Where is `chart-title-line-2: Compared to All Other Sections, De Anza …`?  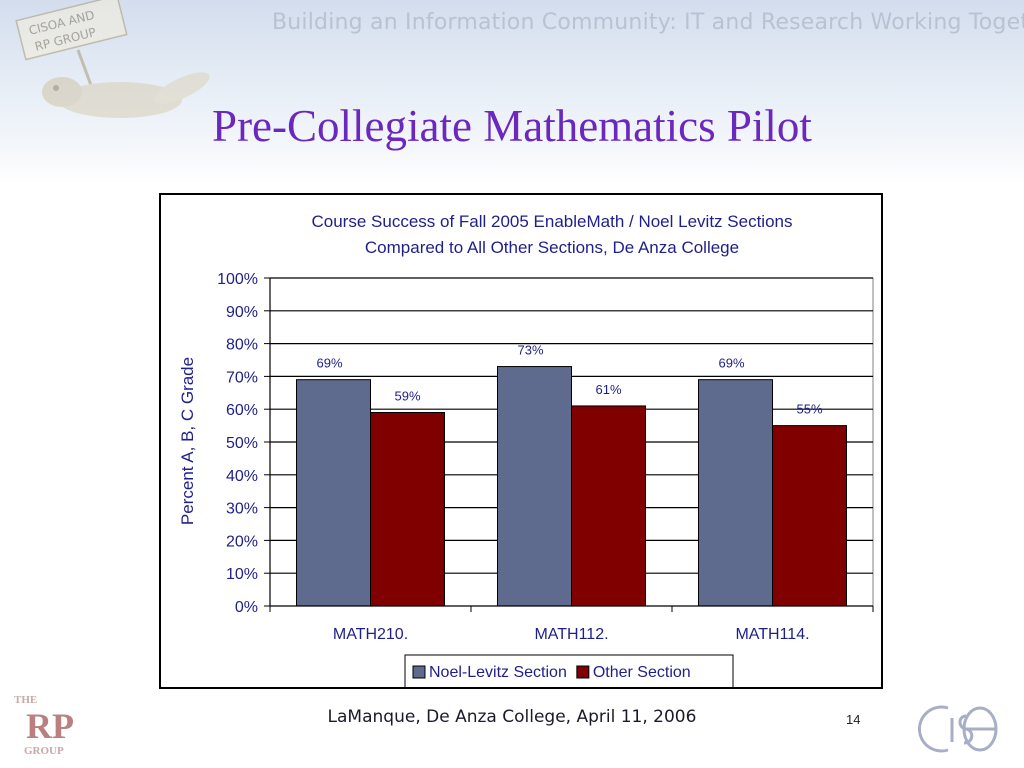 chart-title-line-2: Compared to All Other Sections, De Anza … is located at coordinates (552, 247).